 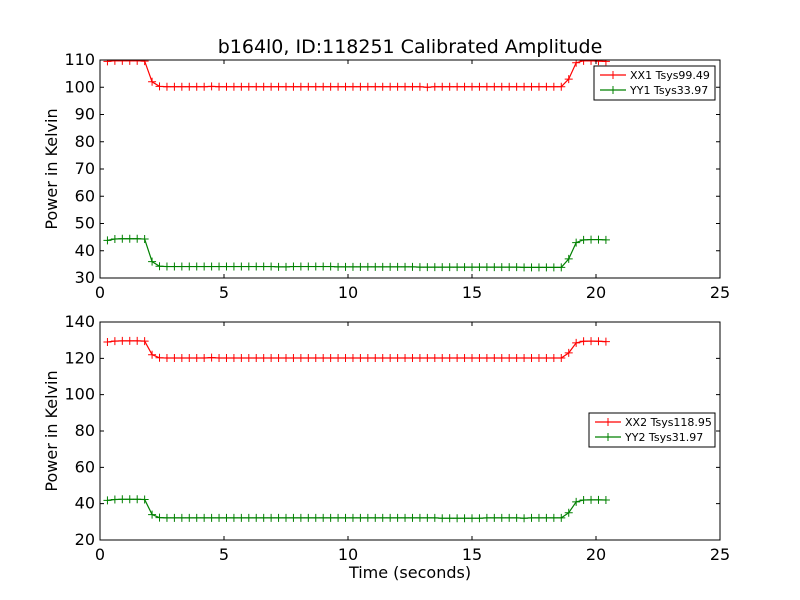 I want to click on x-tick-label: 15, so click(x=472, y=554).